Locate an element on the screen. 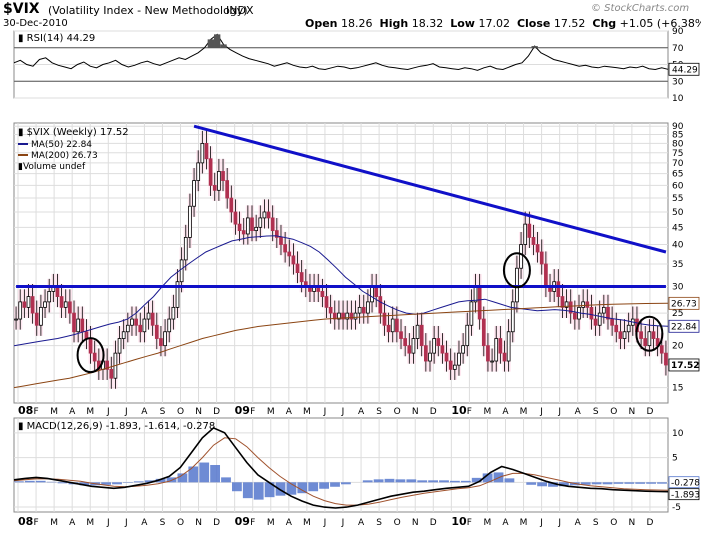  macd-x-tick-label: F is located at coordinates (252, 523).